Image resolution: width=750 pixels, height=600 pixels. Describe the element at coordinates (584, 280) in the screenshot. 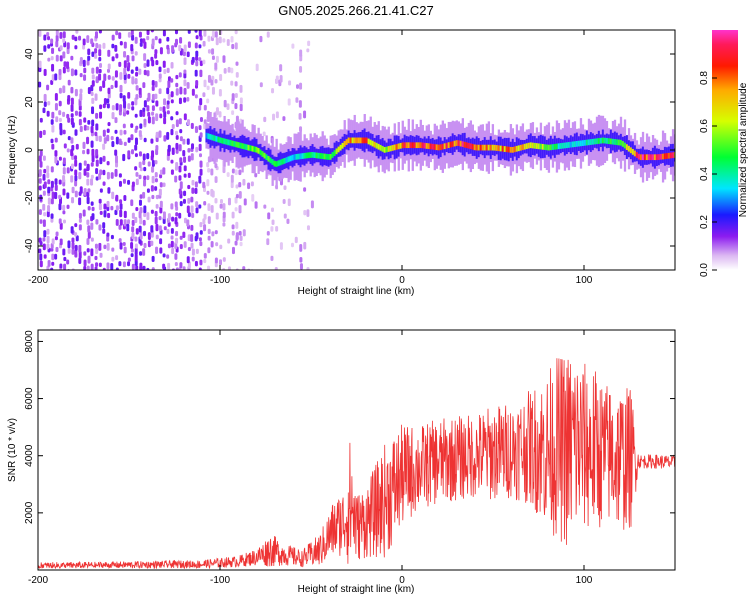

I see `x-tick-label: 100` at that location.